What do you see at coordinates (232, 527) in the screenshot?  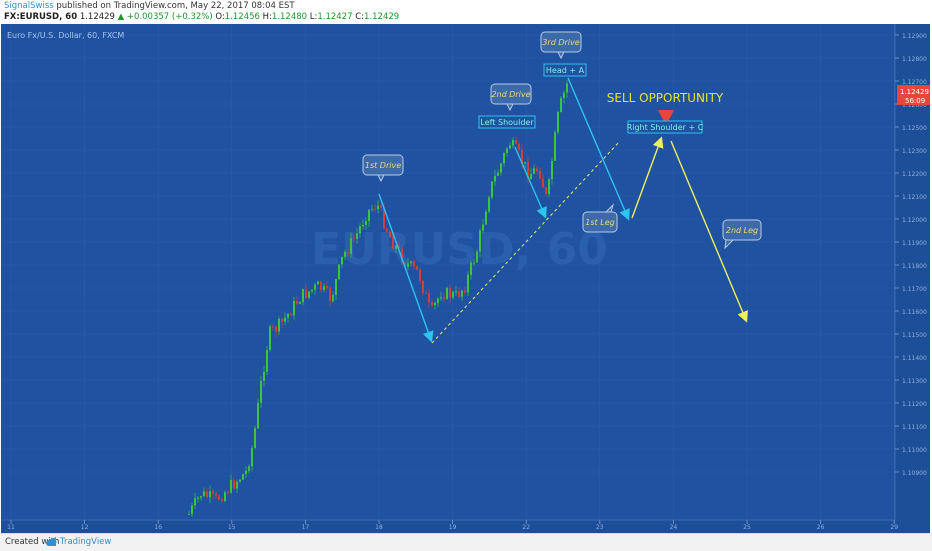 I see `x-tick-label: 15` at bounding box center [232, 527].